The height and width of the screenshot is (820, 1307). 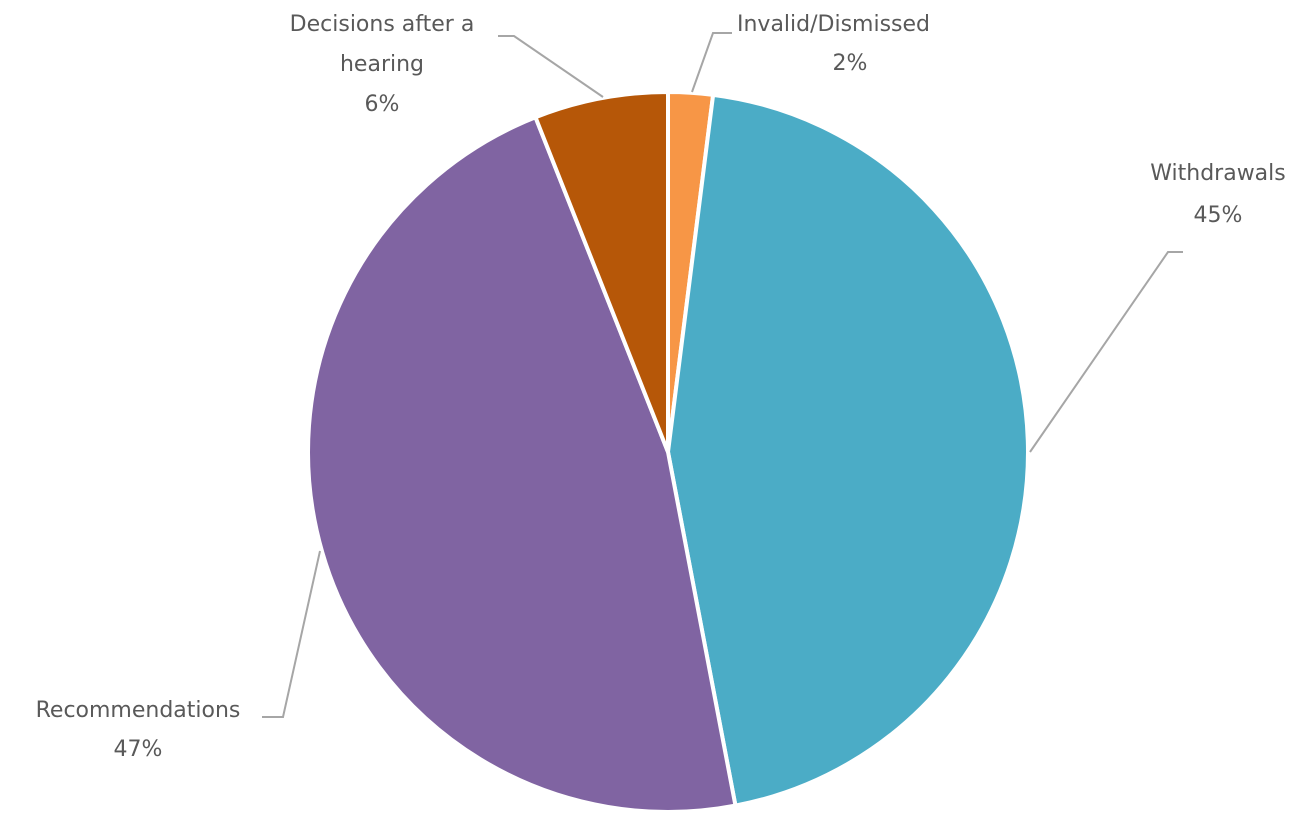 What do you see at coordinates (382, 24) in the screenshot?
I see `slice-label-decisions-line1: Decisions after a` at bounding box center [382, 24].